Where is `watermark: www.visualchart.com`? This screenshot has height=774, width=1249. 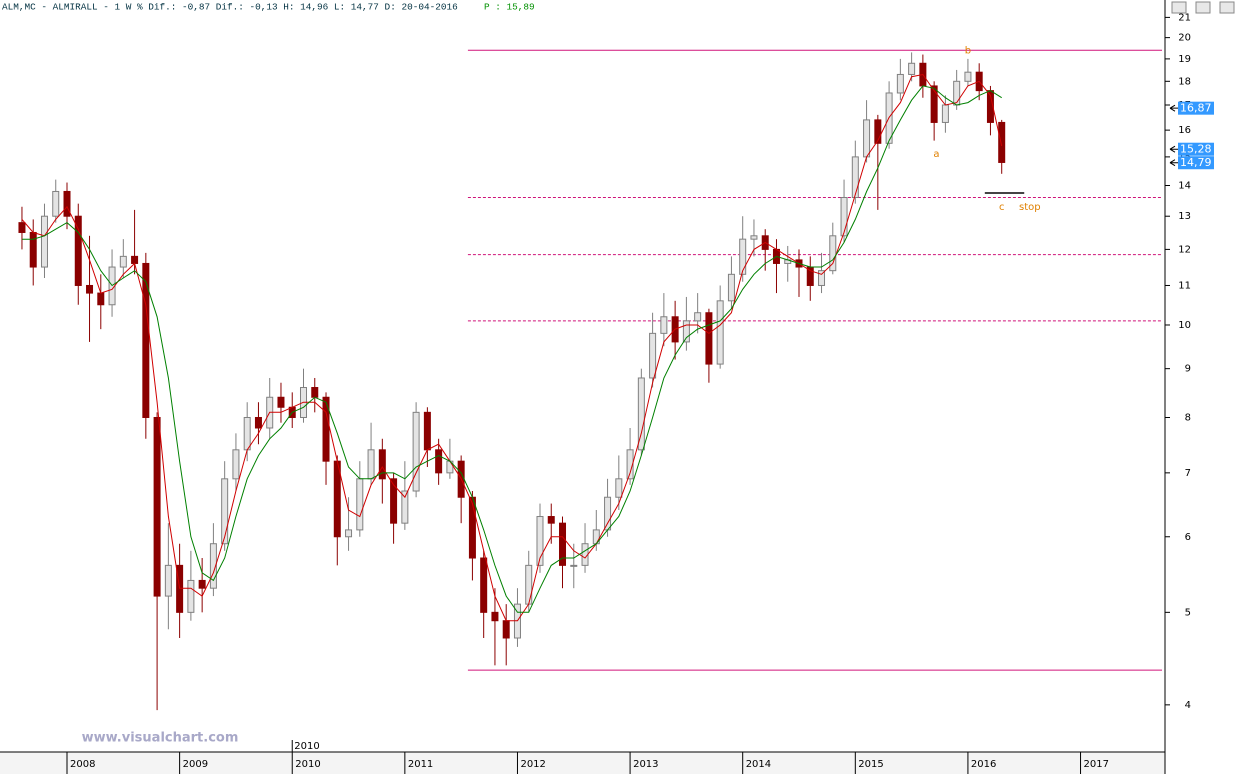 watermark: www.visualchart.com is located at coordinates (160, 738).